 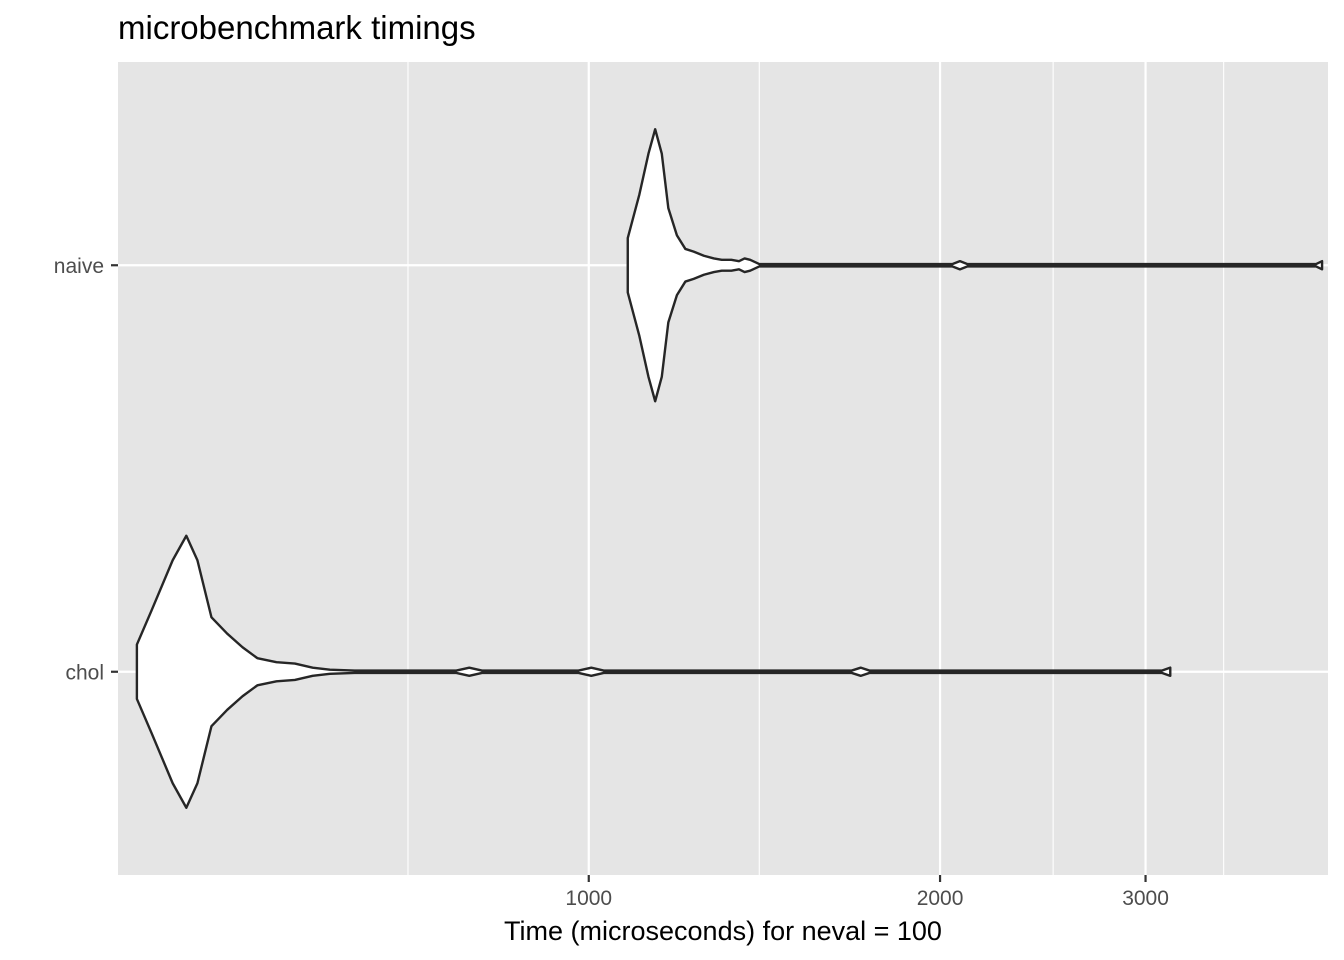 What do you see at coordinates (975, 265) in the screenshot?
I see `violin-naive` at bounding box center [975, 265].